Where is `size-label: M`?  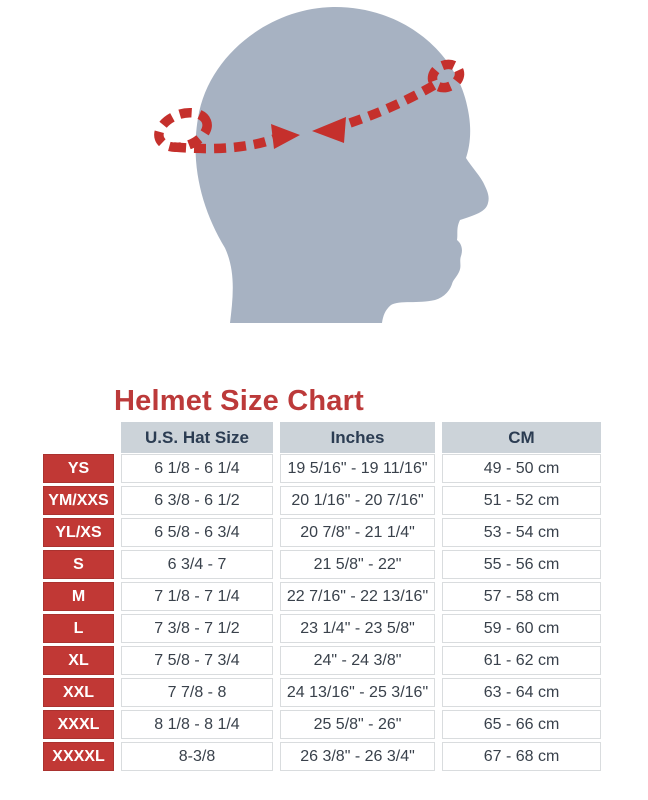 size-label: M is located at coordinates (78, 596).